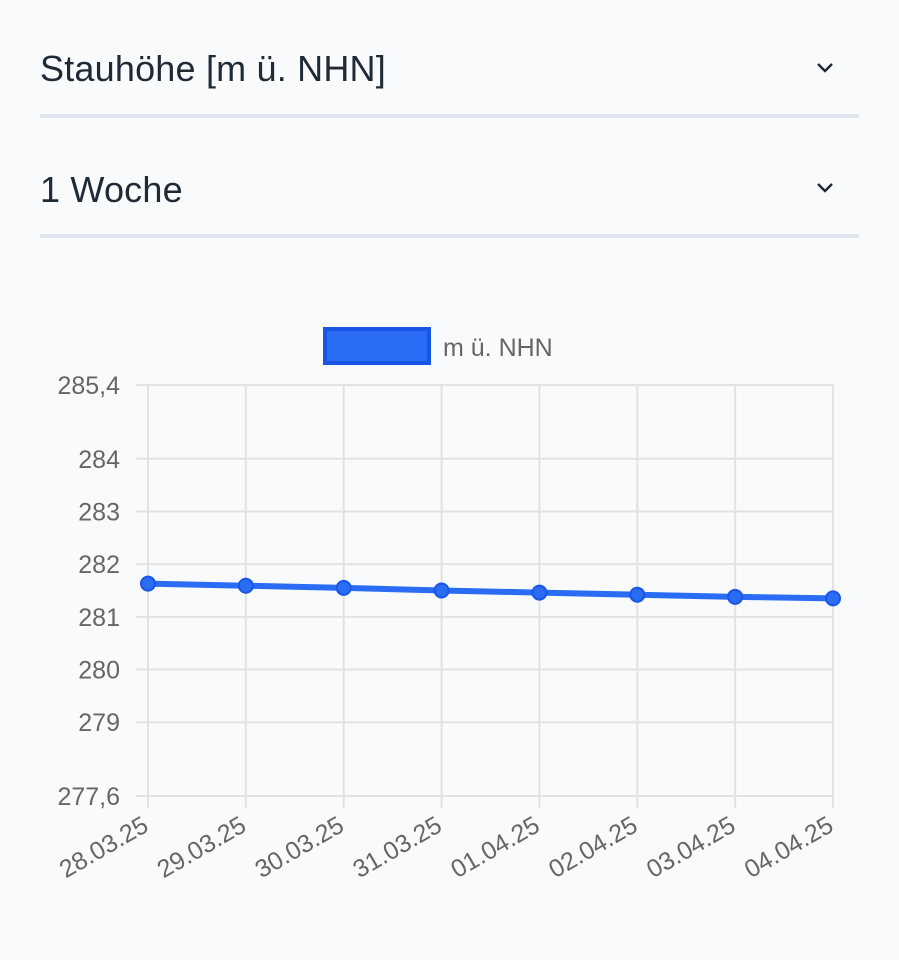  What do you see at coordinates (99, 565) in the screenshot?
I see `y-tick-label: 282` at bounding box center [99, 565].